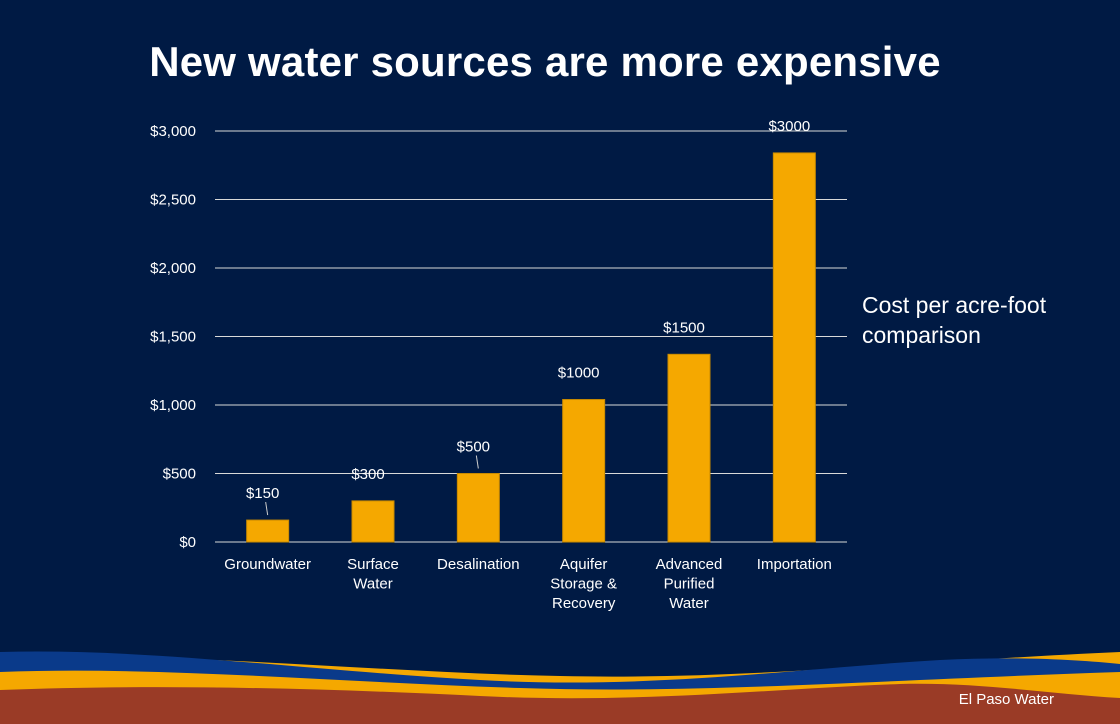  What do you see at coordinates (579, 373) in the screenshot?
I see `data-label: $1000` at bounding box center [579, 373].